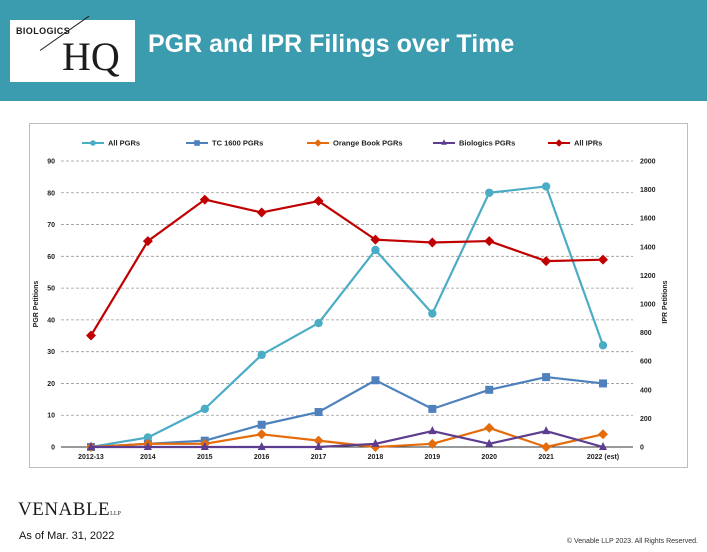 This screenshot has width=707, height=552. I want to click on y-tick-label: 80, so click(51, 193).